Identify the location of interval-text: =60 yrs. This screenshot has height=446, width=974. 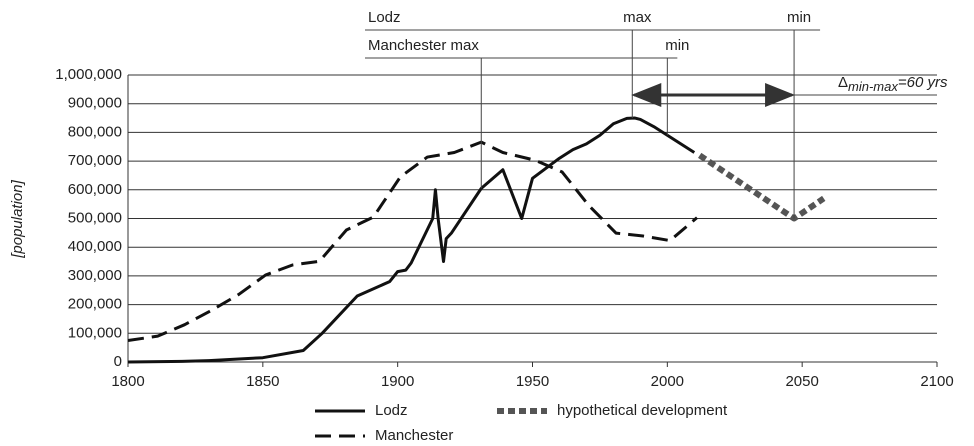
(923, 82).